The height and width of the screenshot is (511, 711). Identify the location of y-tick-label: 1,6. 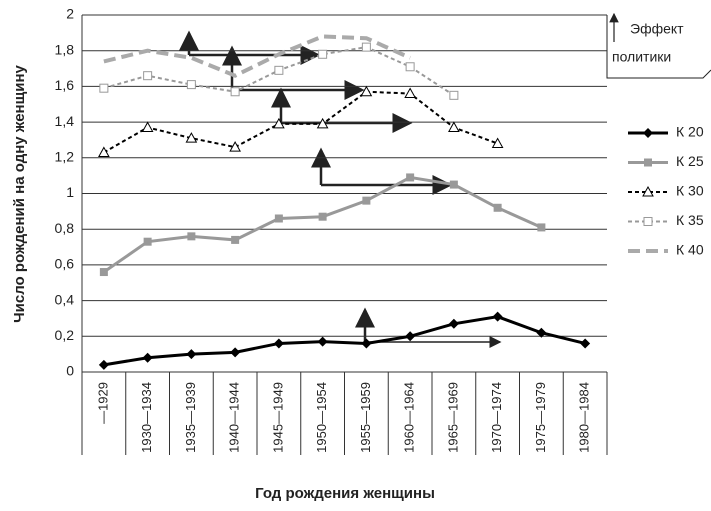
(65, 85).